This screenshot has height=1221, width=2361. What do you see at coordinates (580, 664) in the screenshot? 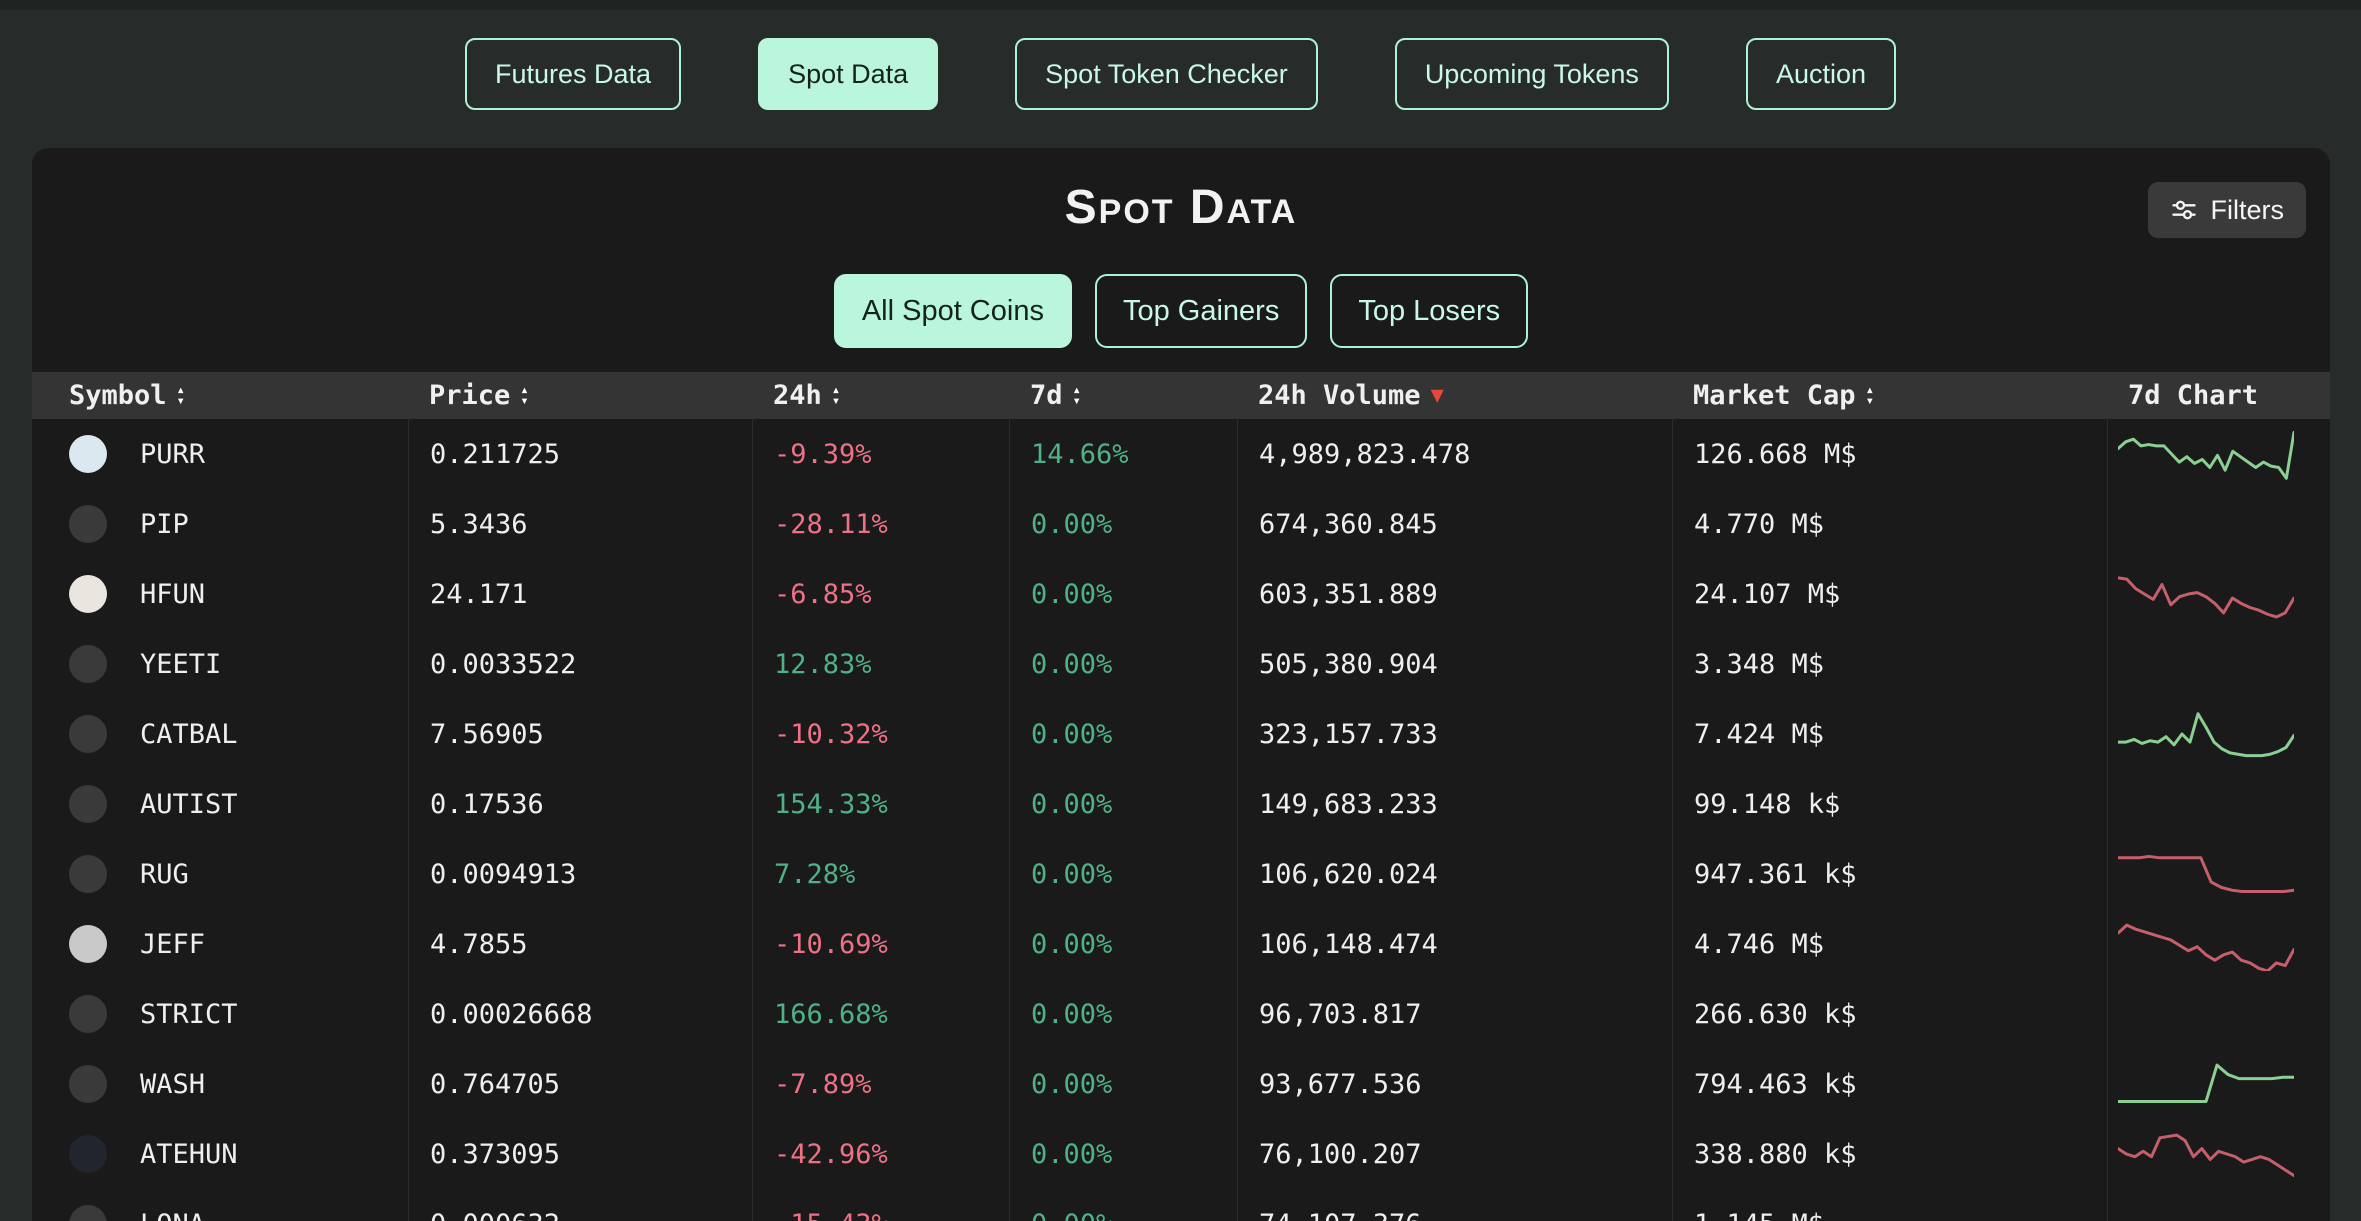
I see `price-cell: 0.0033522` at bounding box center [580, 664].